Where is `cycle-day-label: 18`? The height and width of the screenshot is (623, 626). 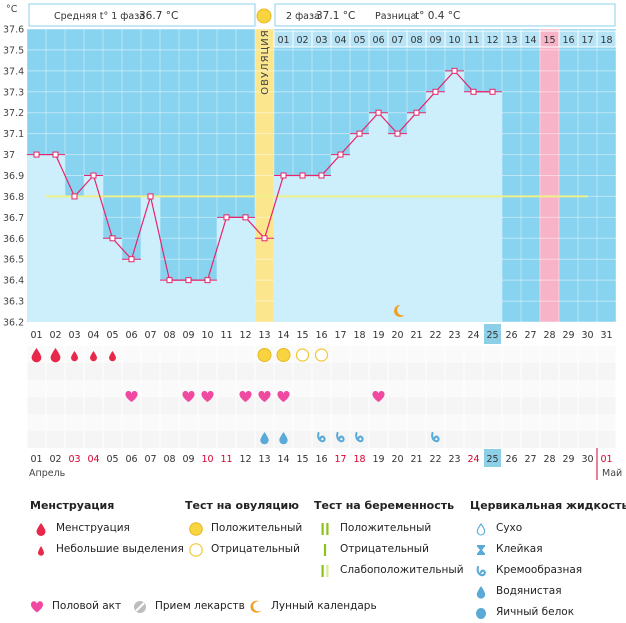
cycle-day-label: 18 is located at coordinates (606, 40).